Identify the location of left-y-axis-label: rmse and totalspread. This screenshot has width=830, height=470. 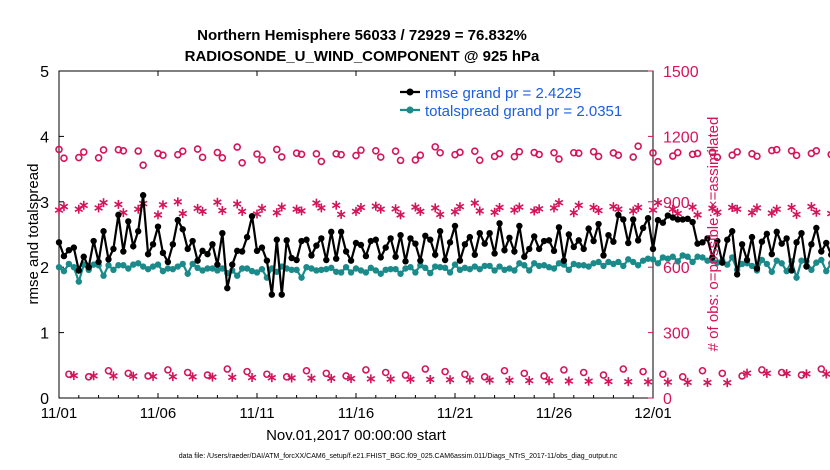
(33, 234).